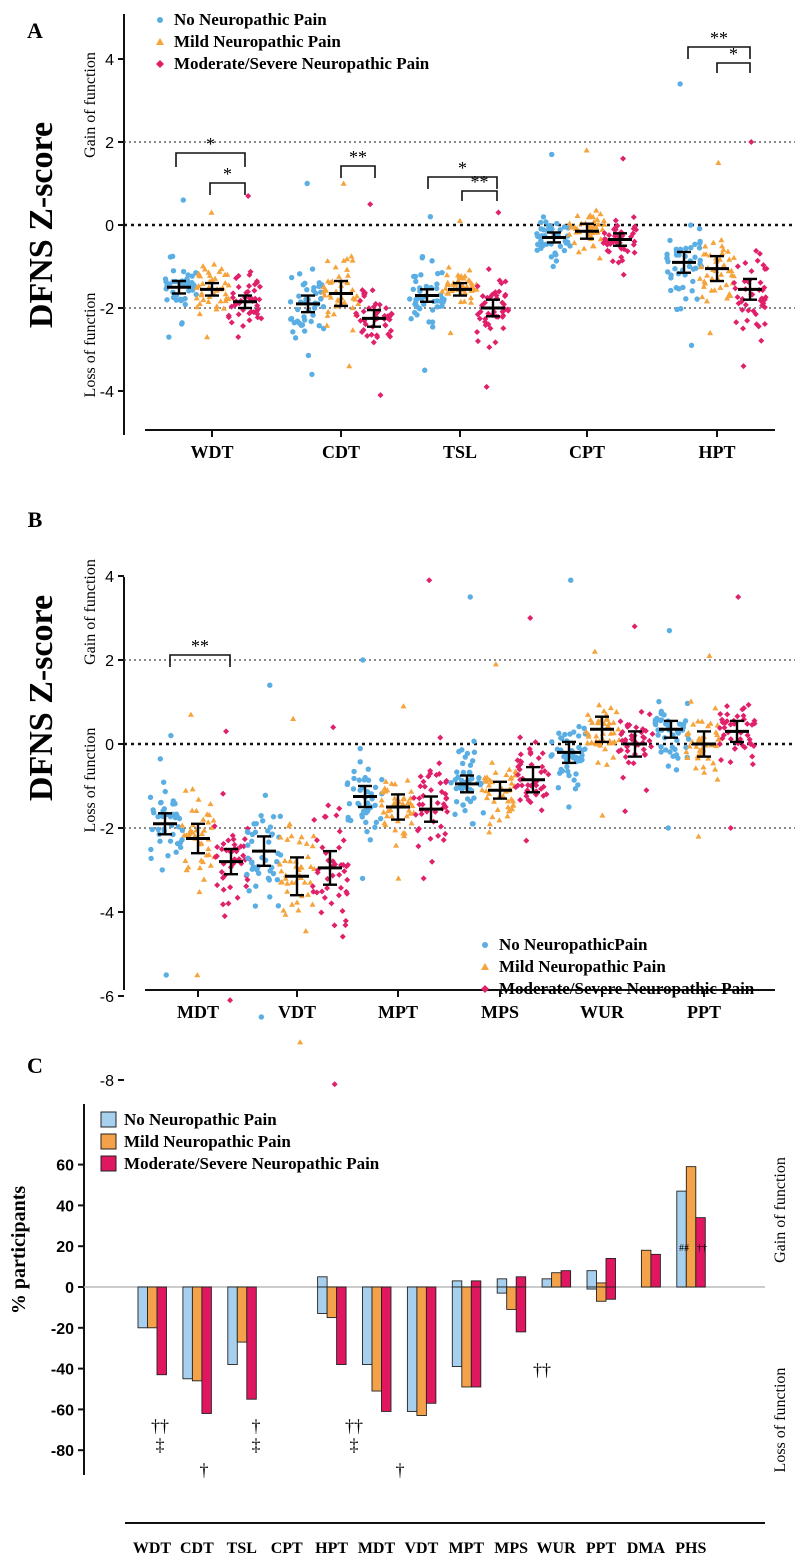 Image resolution: width=810 pixels, height=1563 pixels. Describe the element at coordinates (90, 345) in the screenshot. I see `loss-label: Loss of function` at that location.